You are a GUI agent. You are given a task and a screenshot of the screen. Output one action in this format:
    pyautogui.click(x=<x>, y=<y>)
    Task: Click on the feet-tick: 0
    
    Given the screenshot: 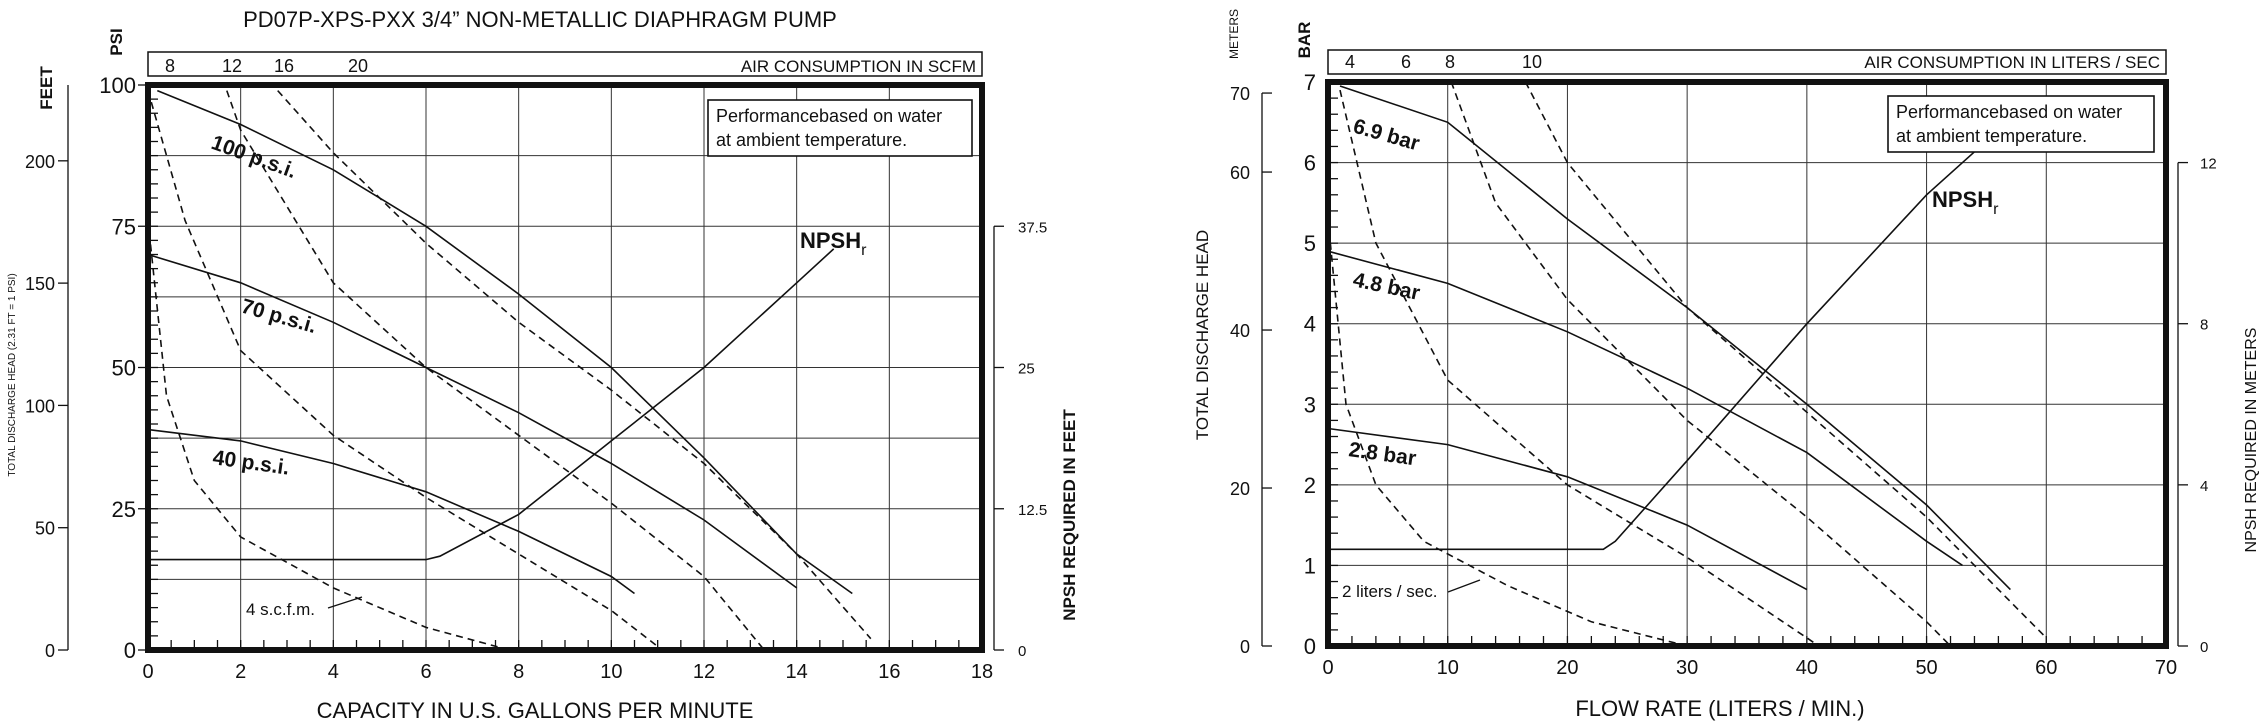 What is the action you would take?
    pyautogui.click(x=50, y=651)
    